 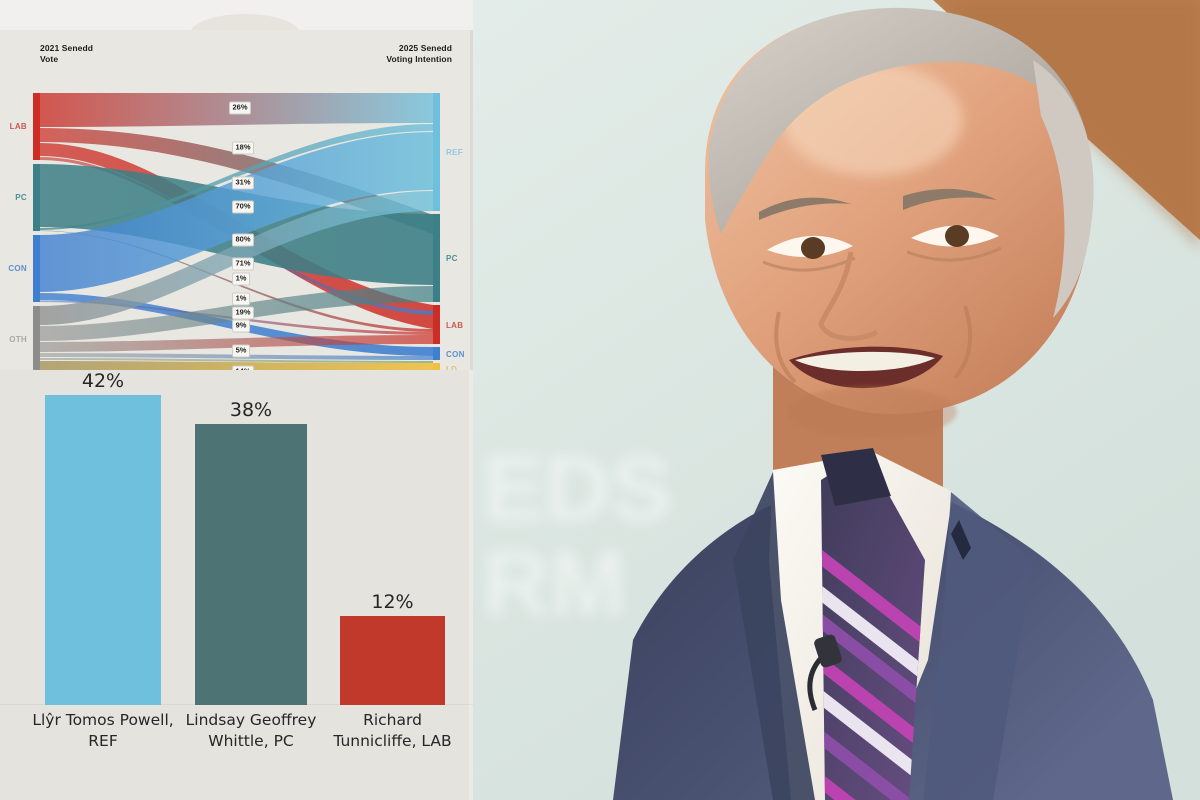 I want to click on top-strip-bump, so click(x=245, y=24).